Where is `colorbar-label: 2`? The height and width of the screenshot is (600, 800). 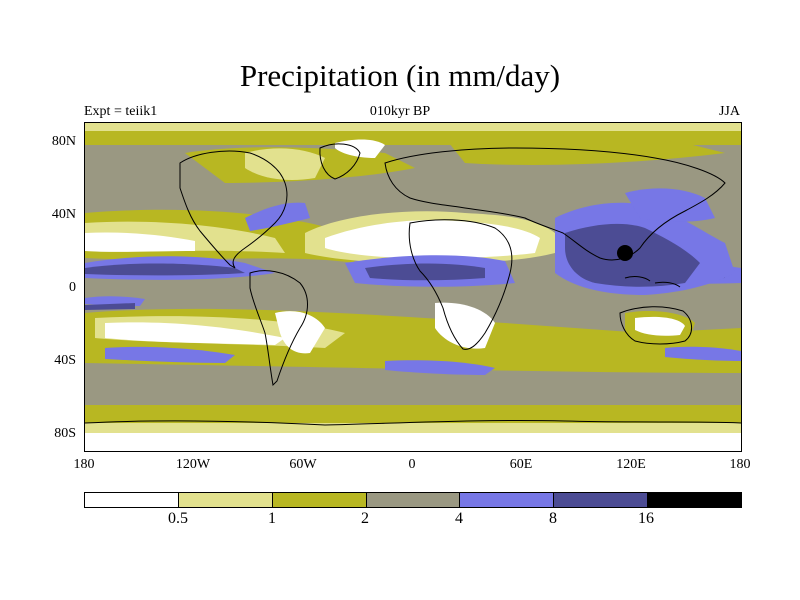 colorbar-label: 2 is located at coordinates (365, 518).